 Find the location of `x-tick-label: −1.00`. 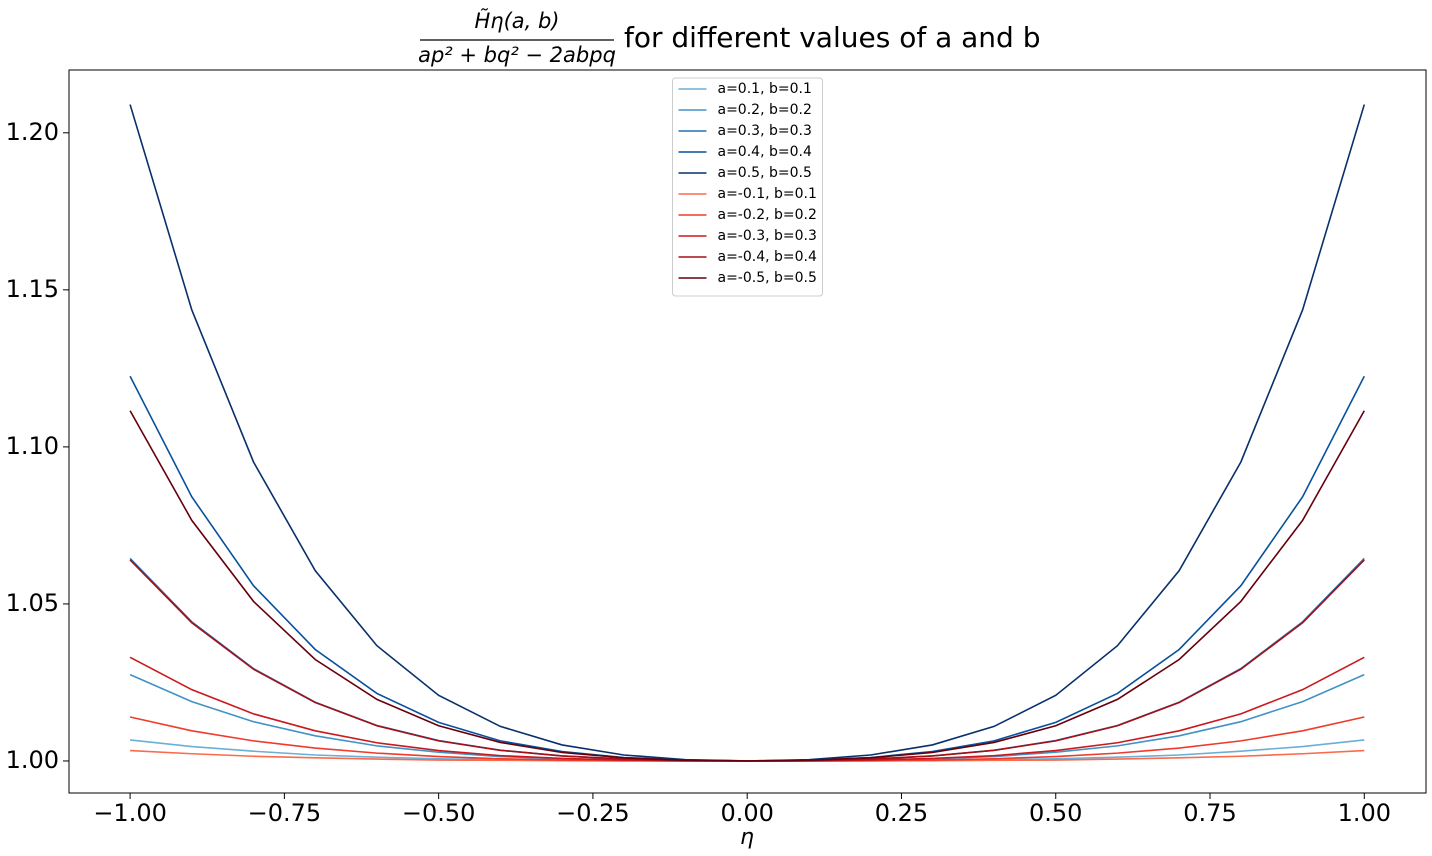

x-tick-label: −1.00 is located at coordinates (130, 813).